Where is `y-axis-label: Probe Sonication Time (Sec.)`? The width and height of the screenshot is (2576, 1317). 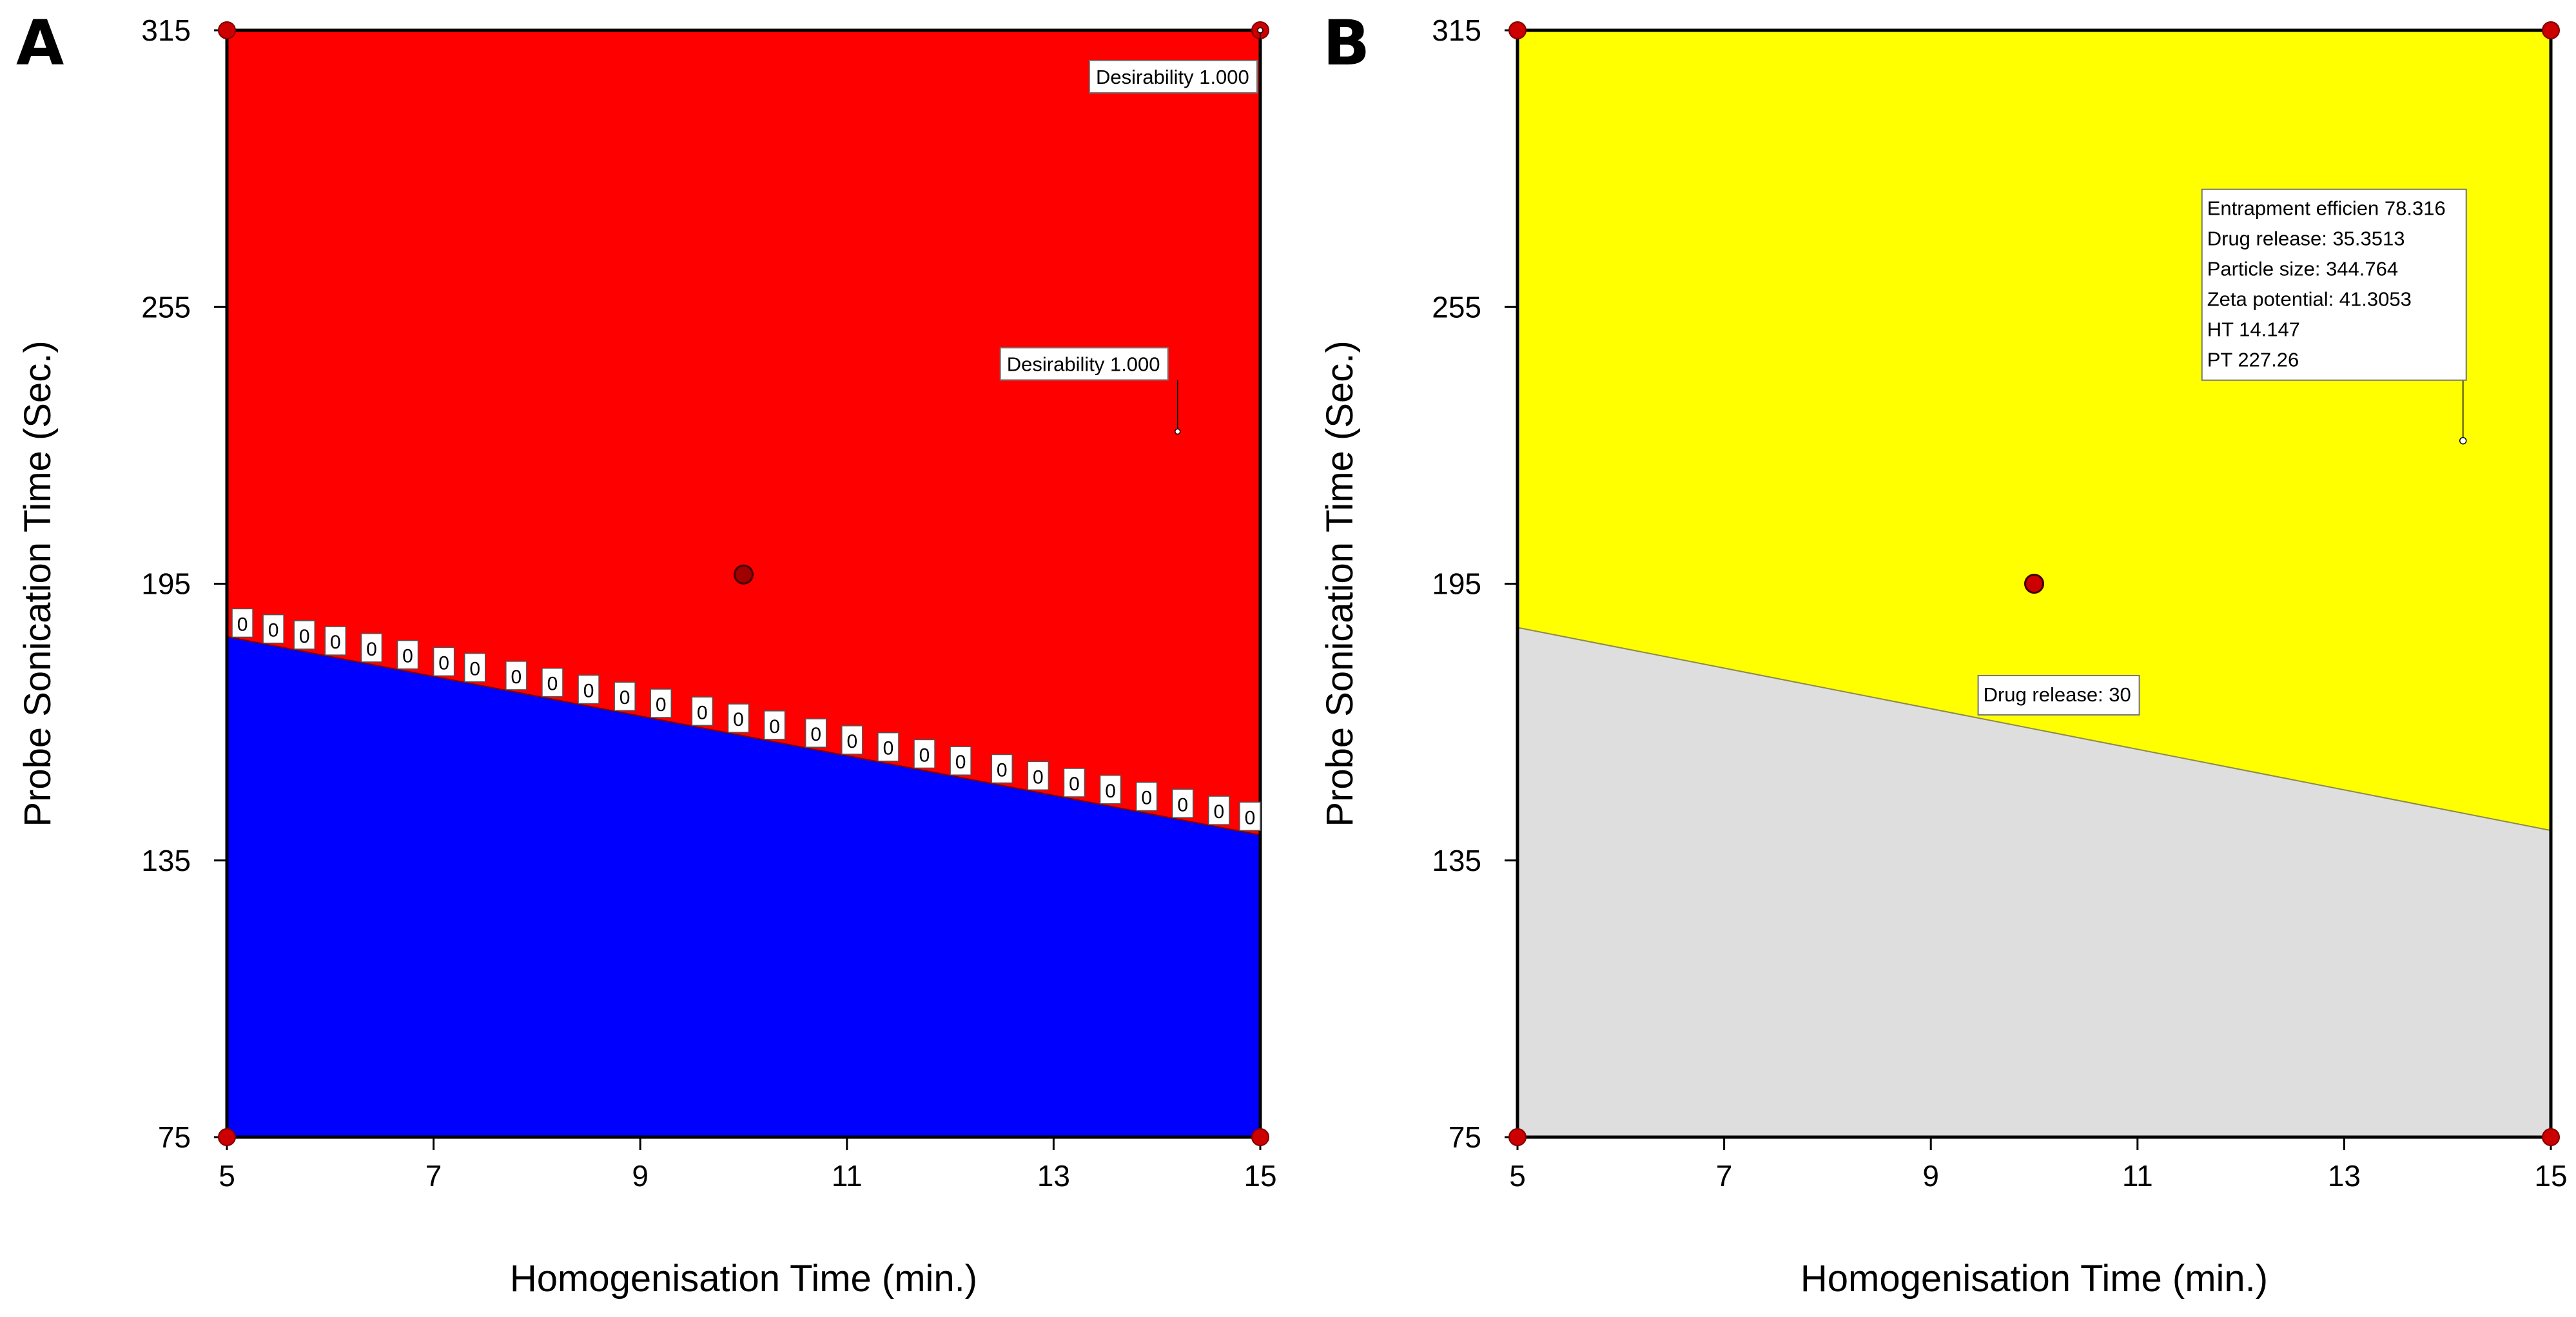 y-axis-label: Probe Sonication Time (Sec.) is located at coordinates (1340, 583).